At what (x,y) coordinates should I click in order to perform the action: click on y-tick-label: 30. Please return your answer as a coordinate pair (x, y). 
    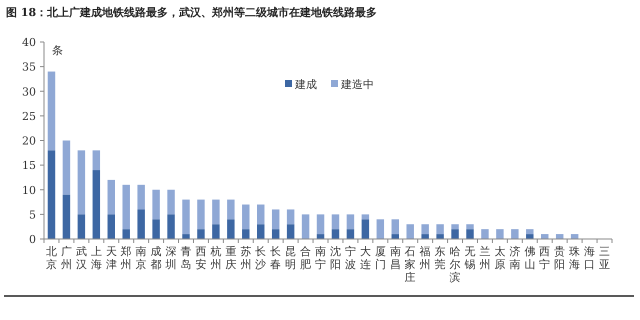
    Looking at the image, I should click on (29, 91).